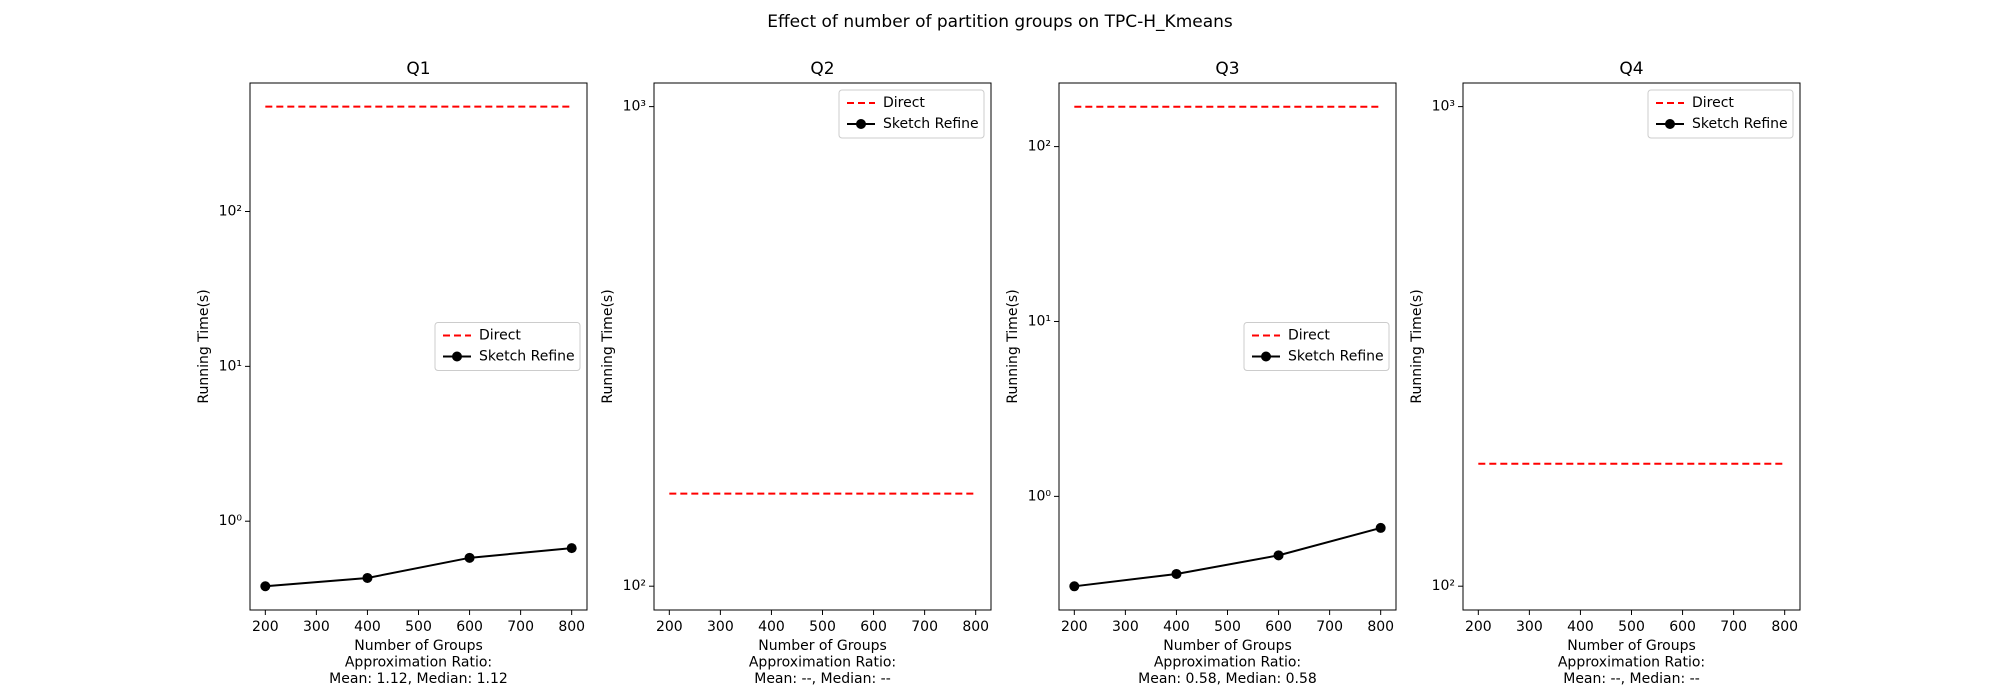 Image resolution: width=2000 pixels, height=700 pixels. What do you see at coordinates (1227, 69) in the screenshot?
I see `subplot-title: Q3` at bounding box center [1227, 69].